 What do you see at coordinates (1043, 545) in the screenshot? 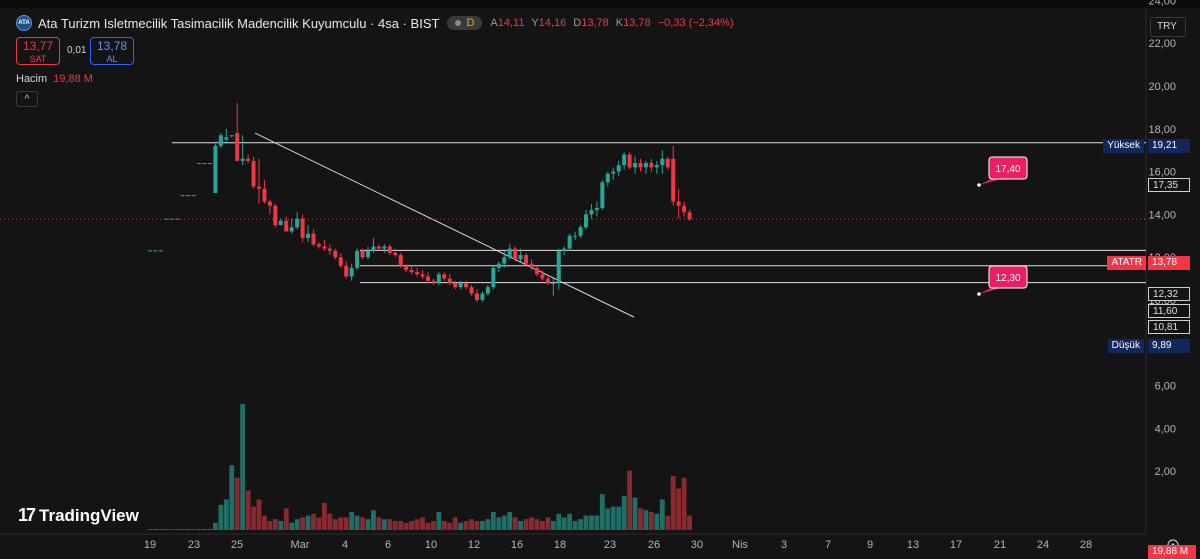
I see `x-tick-label: 24` at bounding box center [1043, 545].